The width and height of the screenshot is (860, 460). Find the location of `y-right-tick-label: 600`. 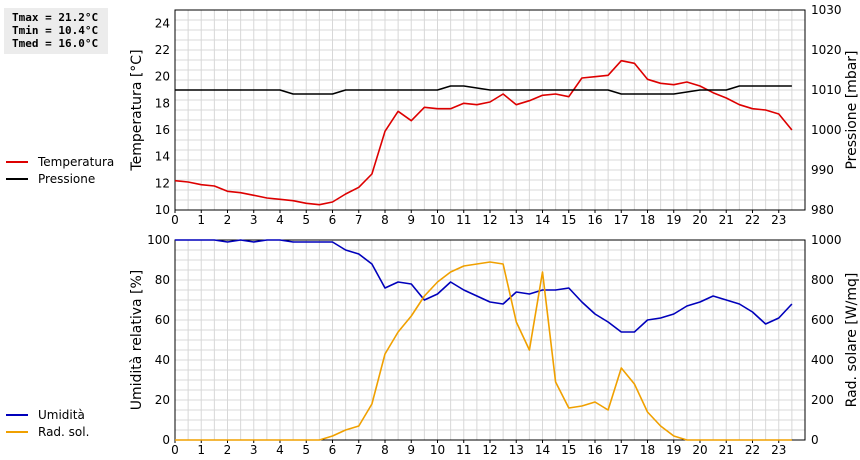

y-right-tick-label: 600 is located at coordinates (822, 320).